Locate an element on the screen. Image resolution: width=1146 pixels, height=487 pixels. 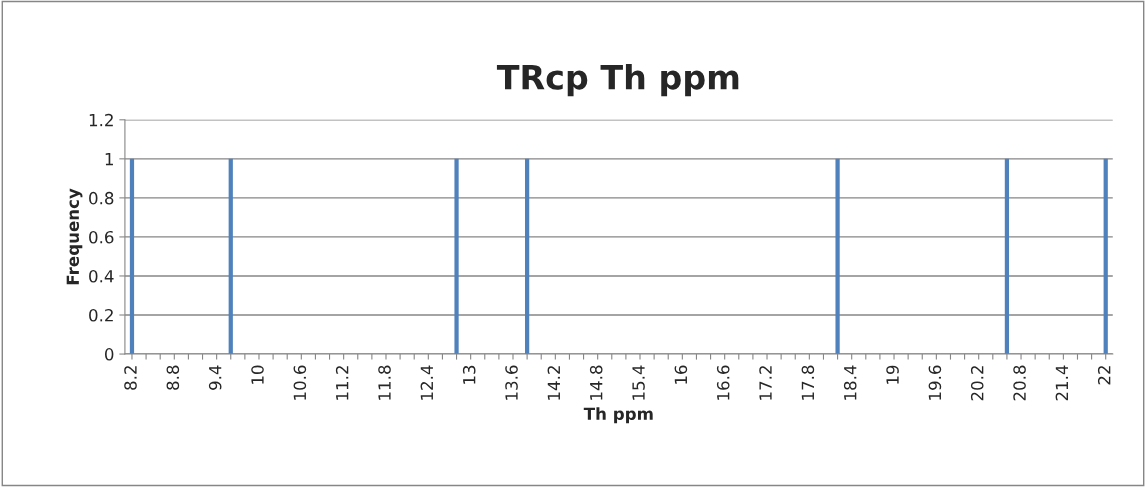
x-tick-label: 11.2 is located at coordinates (342, 383).